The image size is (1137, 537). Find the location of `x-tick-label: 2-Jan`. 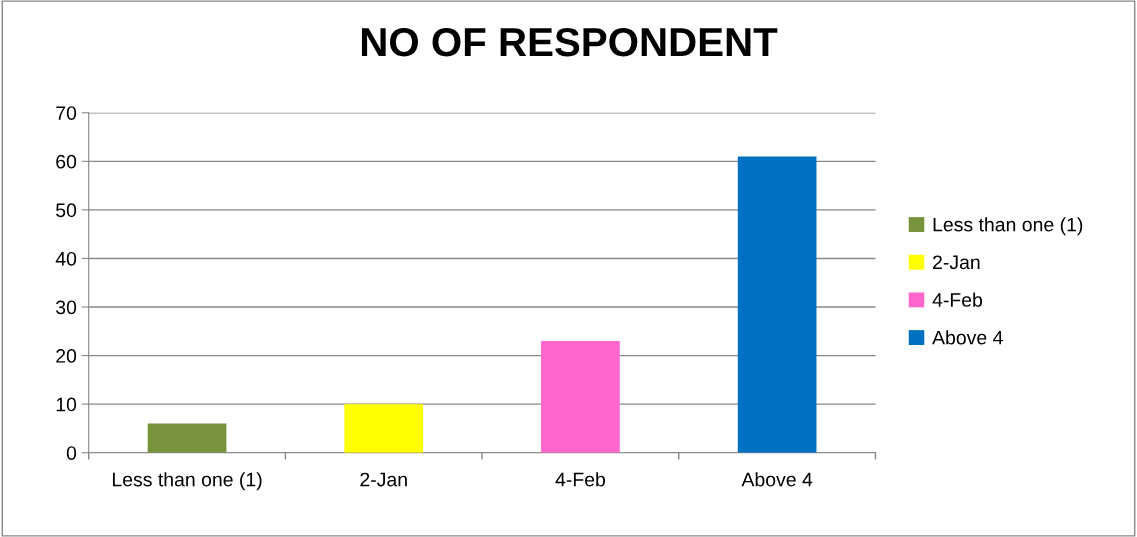

x-tick-label: 2-Jan is located at coordinates (383, 479).